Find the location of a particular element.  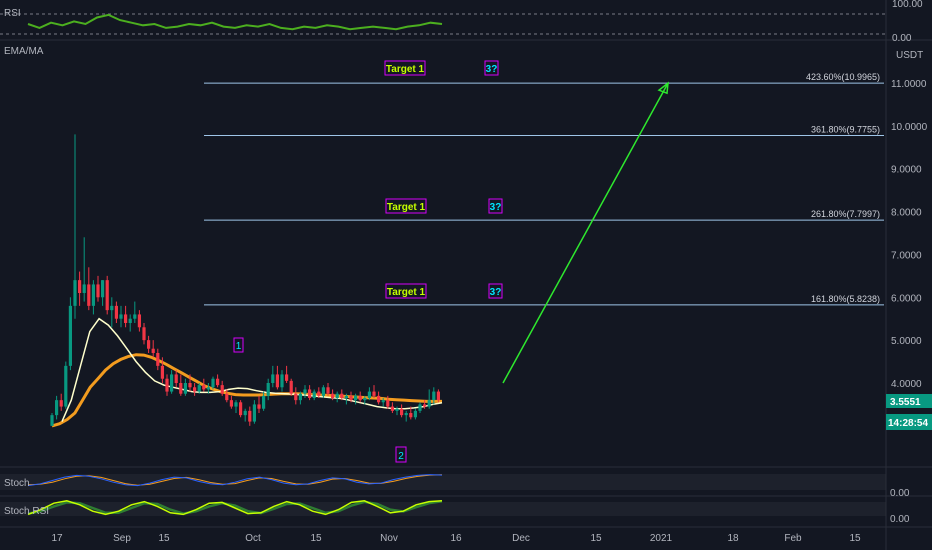

projection-arrow is located at coordinates (585, 233).